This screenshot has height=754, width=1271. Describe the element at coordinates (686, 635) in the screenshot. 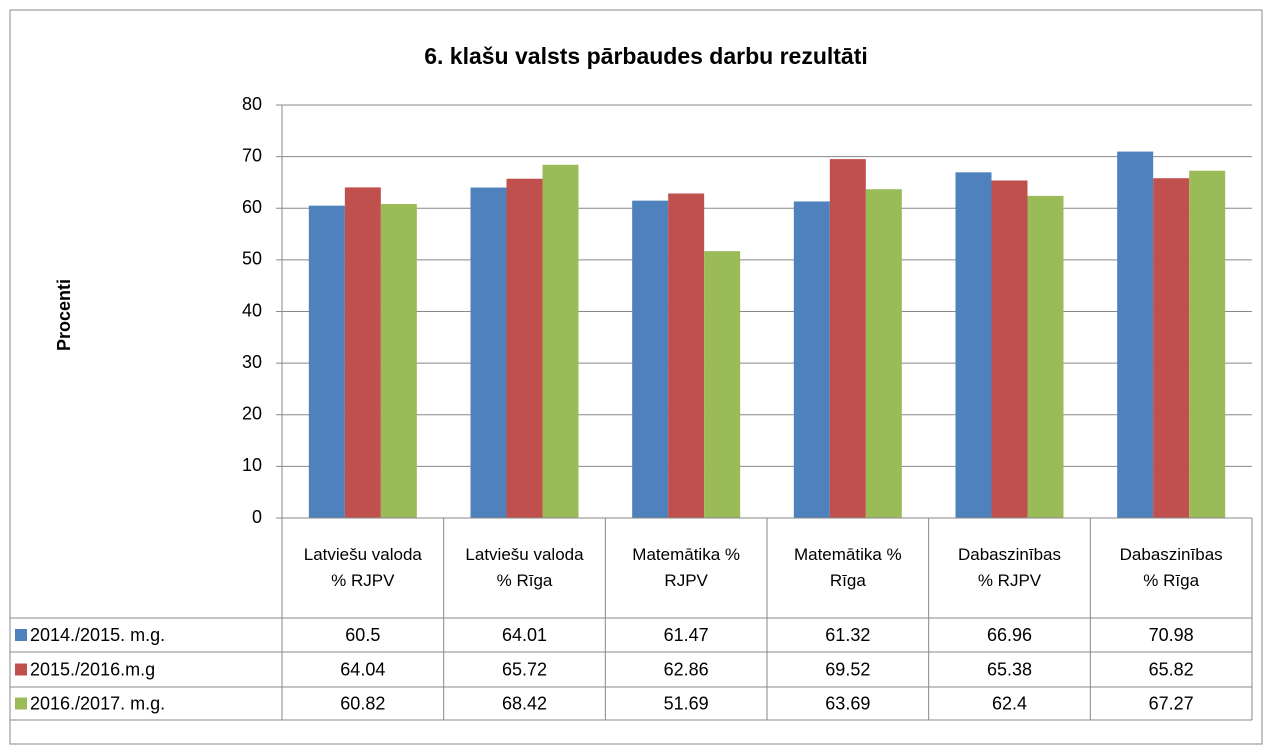

I see `table-value: 61.47` at that location.